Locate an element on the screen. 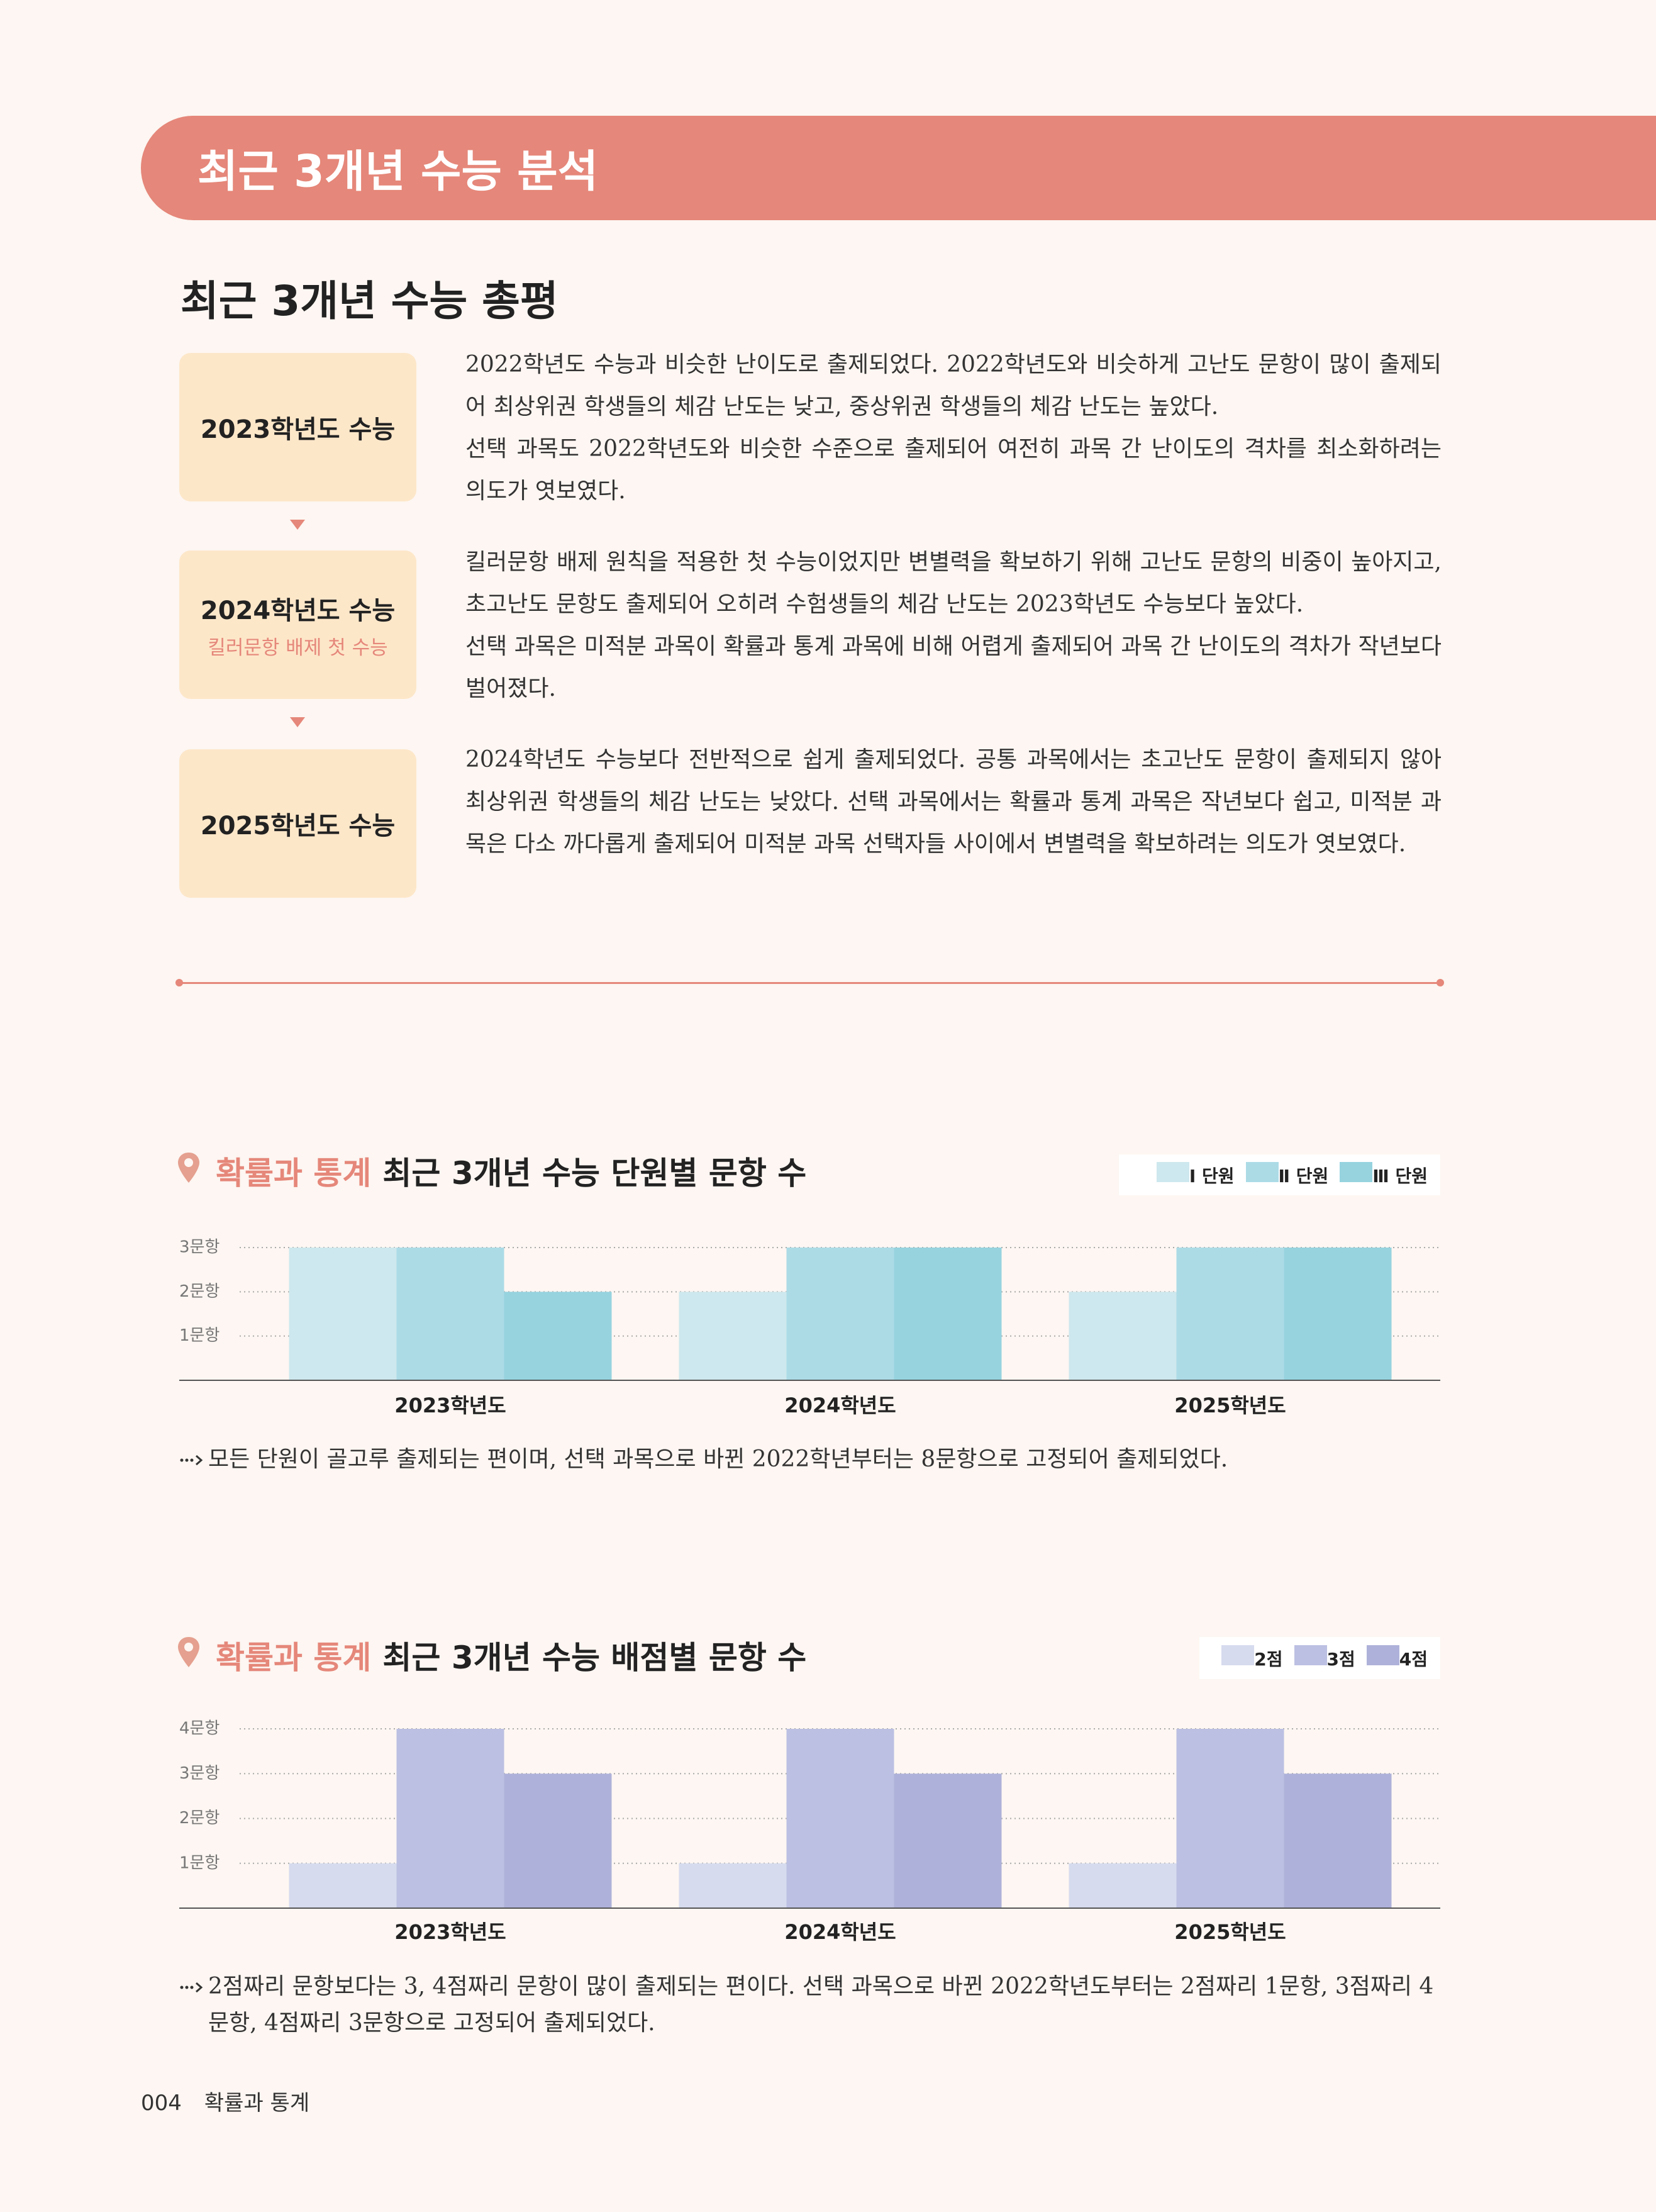 Image resolution: width=1656 pixels, height=2212 pixels. page-number: 004 is located at coordinates (161, 2103).